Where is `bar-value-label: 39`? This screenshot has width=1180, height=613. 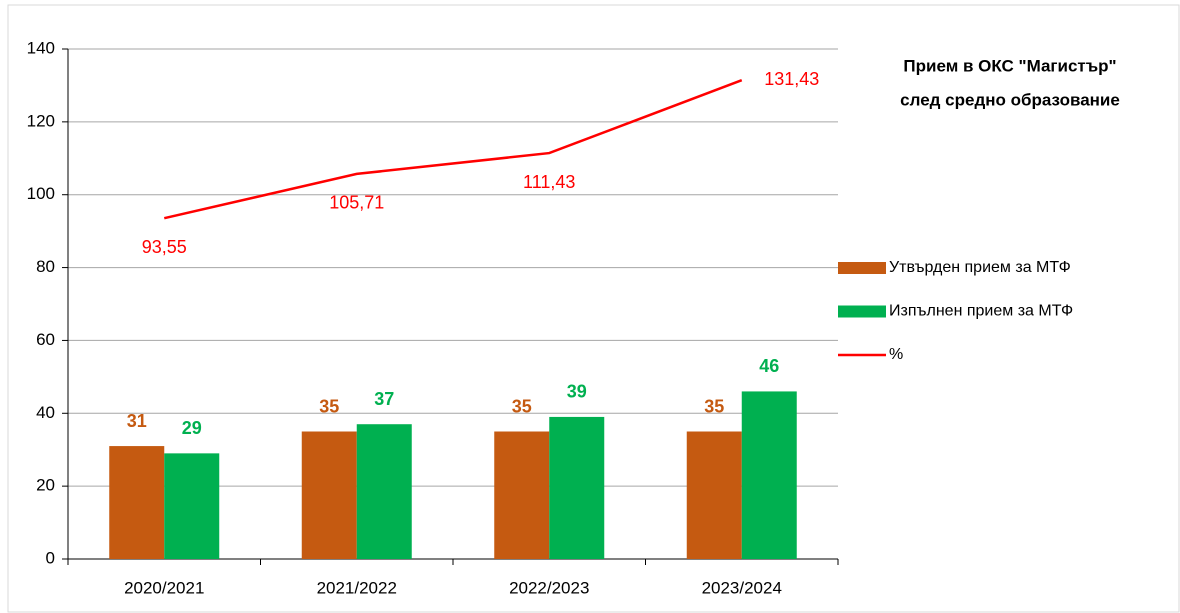
bar-value-label: 39 is located at coordinates (577, 392).